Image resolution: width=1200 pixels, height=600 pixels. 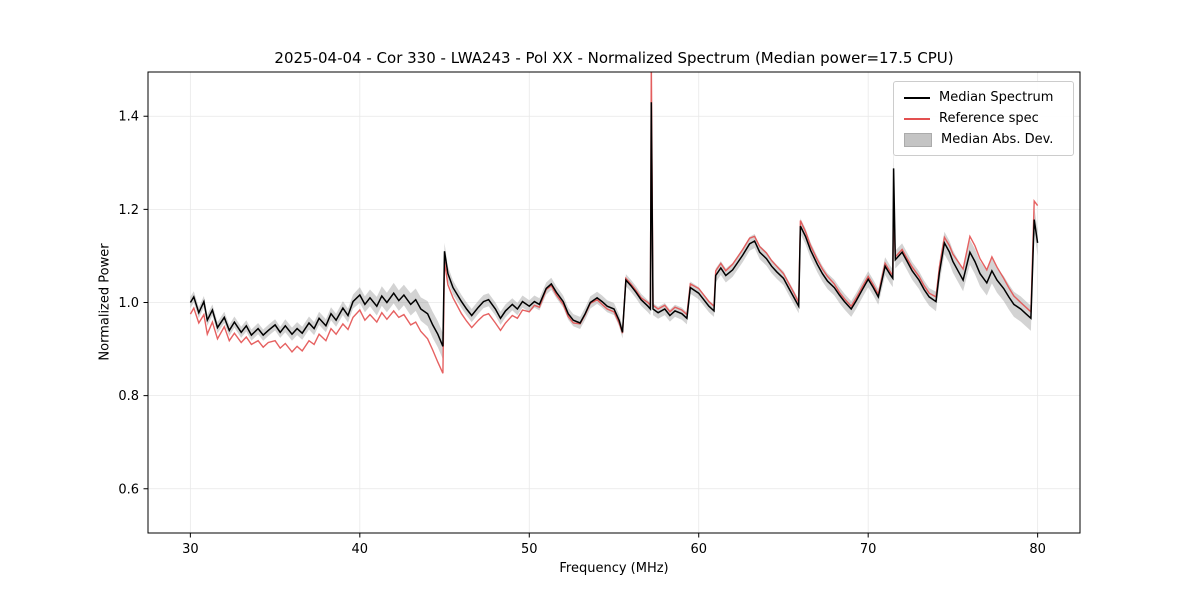 What do you see at coordinates (917, 97) in the screenshot?
I see `median-spectrum-line-swatch` at bounding box center [917, 97].